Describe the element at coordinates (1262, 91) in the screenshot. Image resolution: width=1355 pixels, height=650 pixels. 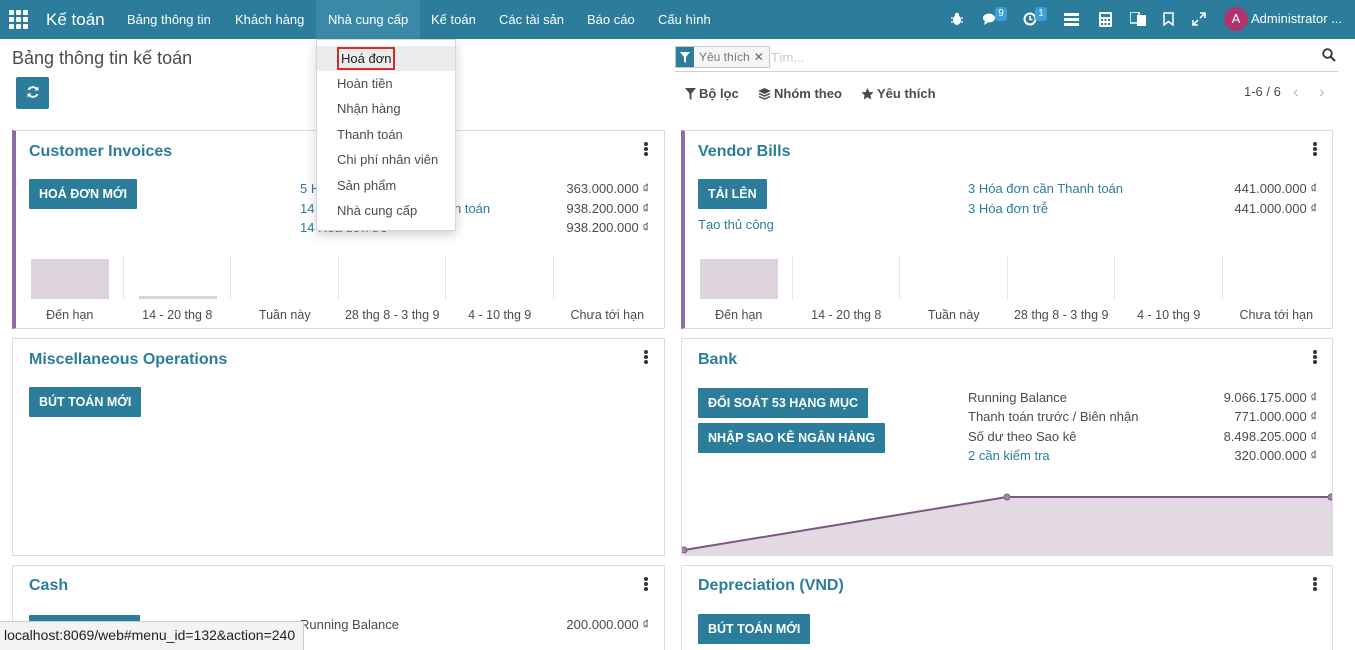
I see `pager-value: 1-6 / 6` at that location.